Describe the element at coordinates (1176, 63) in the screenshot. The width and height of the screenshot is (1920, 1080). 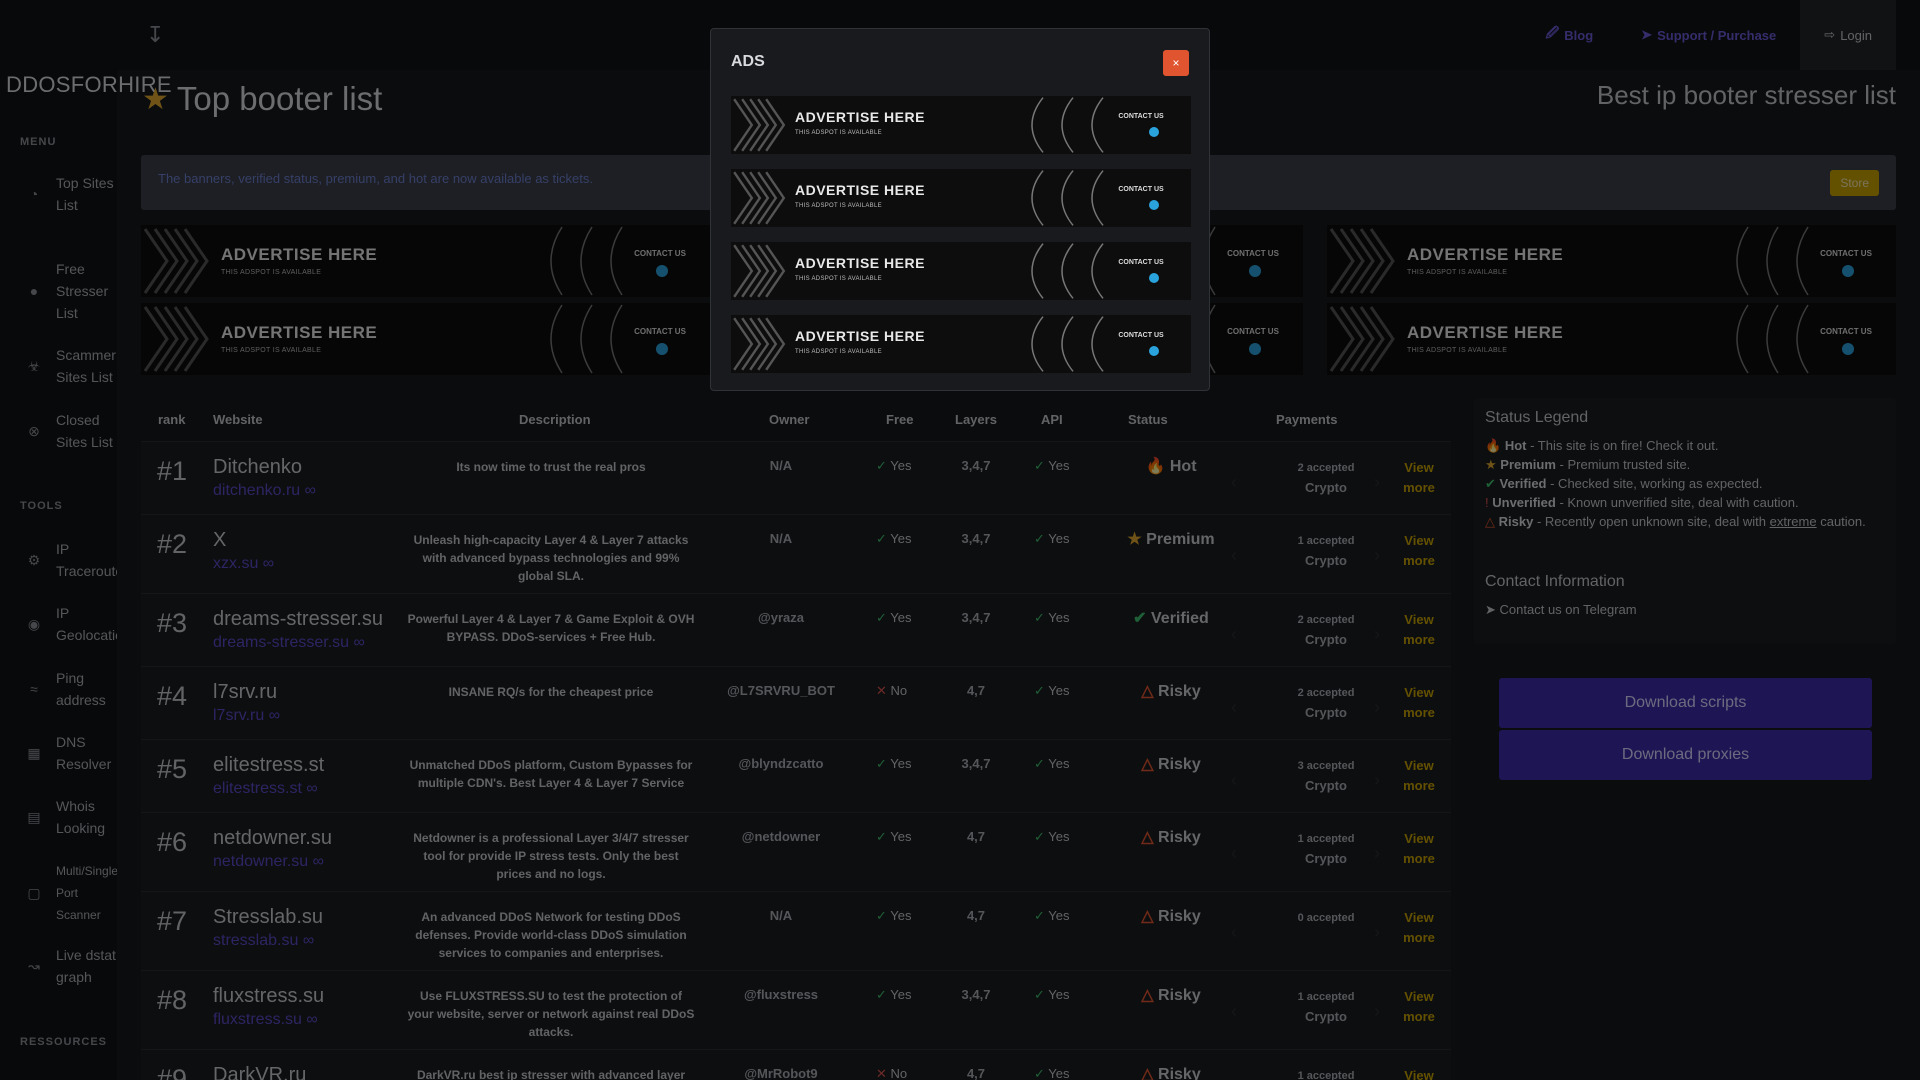
I see `modal-close-button: ×` at that location.